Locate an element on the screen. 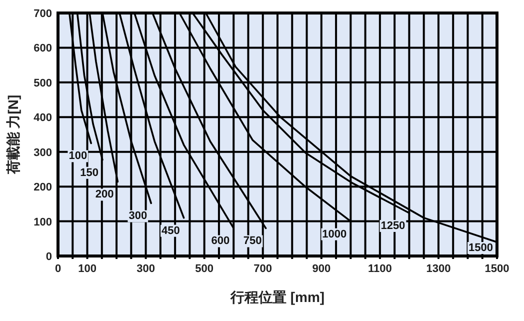 The image size is (524, 321). x-tick-label: 1300 is located at coordinates (438, 269).